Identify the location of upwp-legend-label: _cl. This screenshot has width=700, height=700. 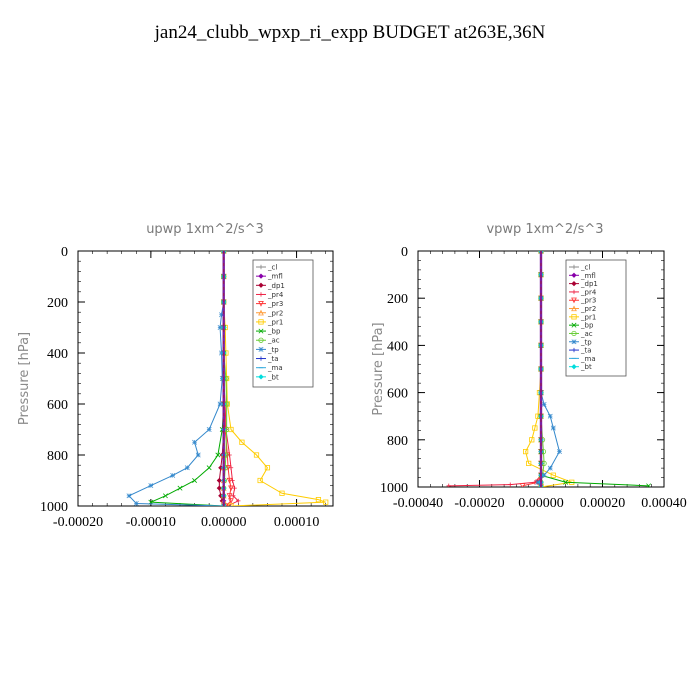
(272, 268).